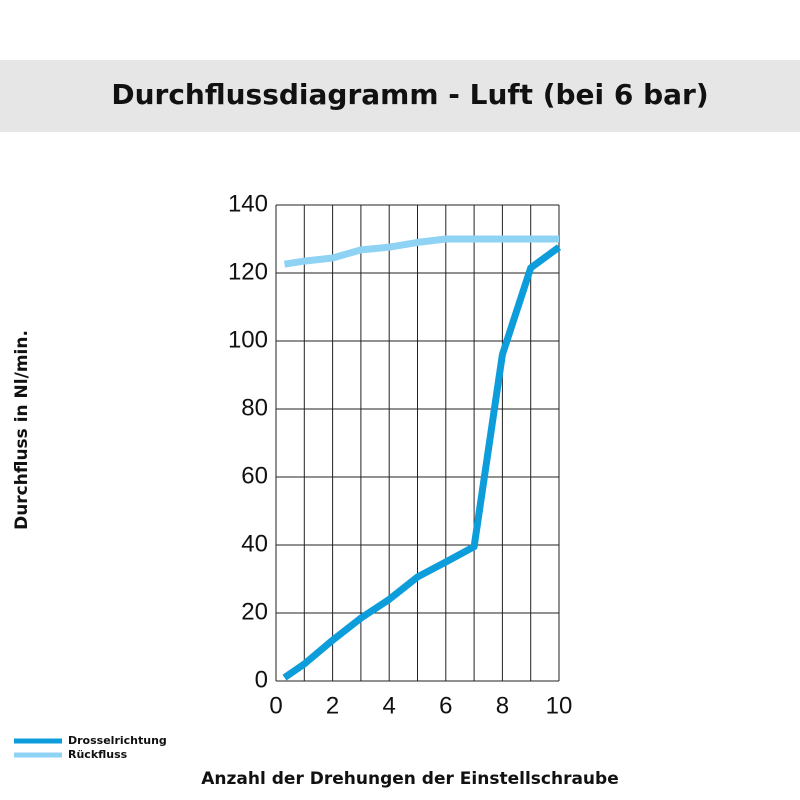 The image size is (800, 800). What do you see at coordinates (248, 271) in the screenshot?
I see `y-tick-label: 120` at bounding box center [248, 271].